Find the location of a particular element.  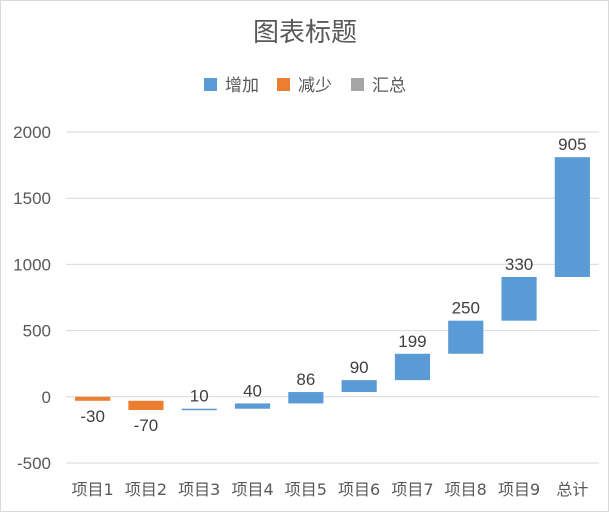

legend: 增加 减少 汇总 is located at coordinates (305, 86).